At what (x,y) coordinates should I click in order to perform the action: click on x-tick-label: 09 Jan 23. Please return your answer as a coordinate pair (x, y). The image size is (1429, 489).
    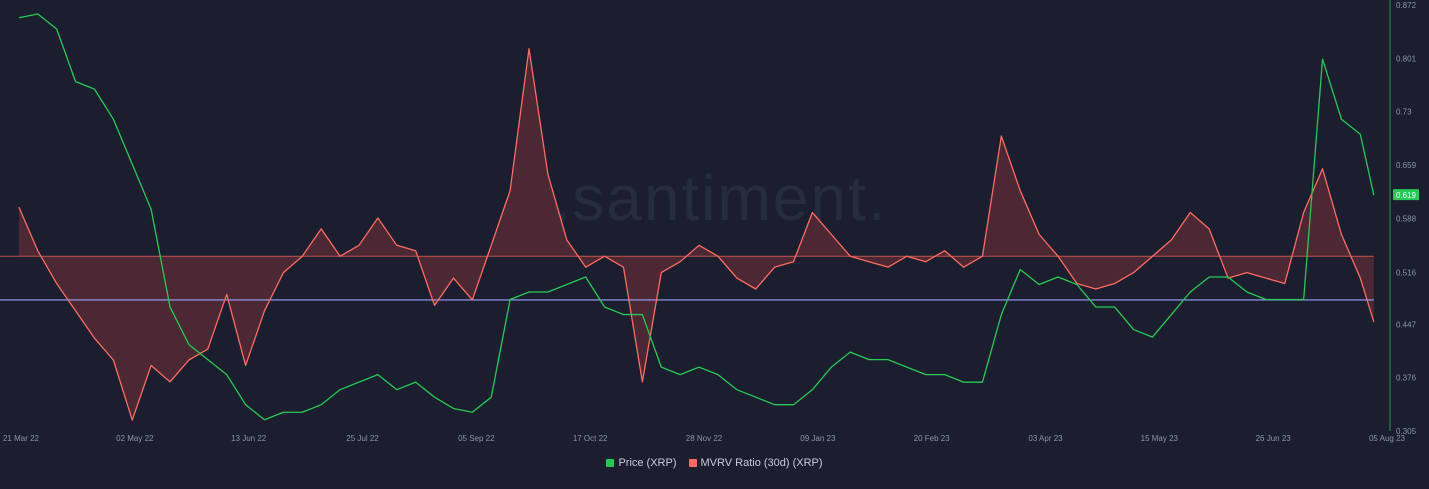
    Looking at the image, I should click on (818, 438).